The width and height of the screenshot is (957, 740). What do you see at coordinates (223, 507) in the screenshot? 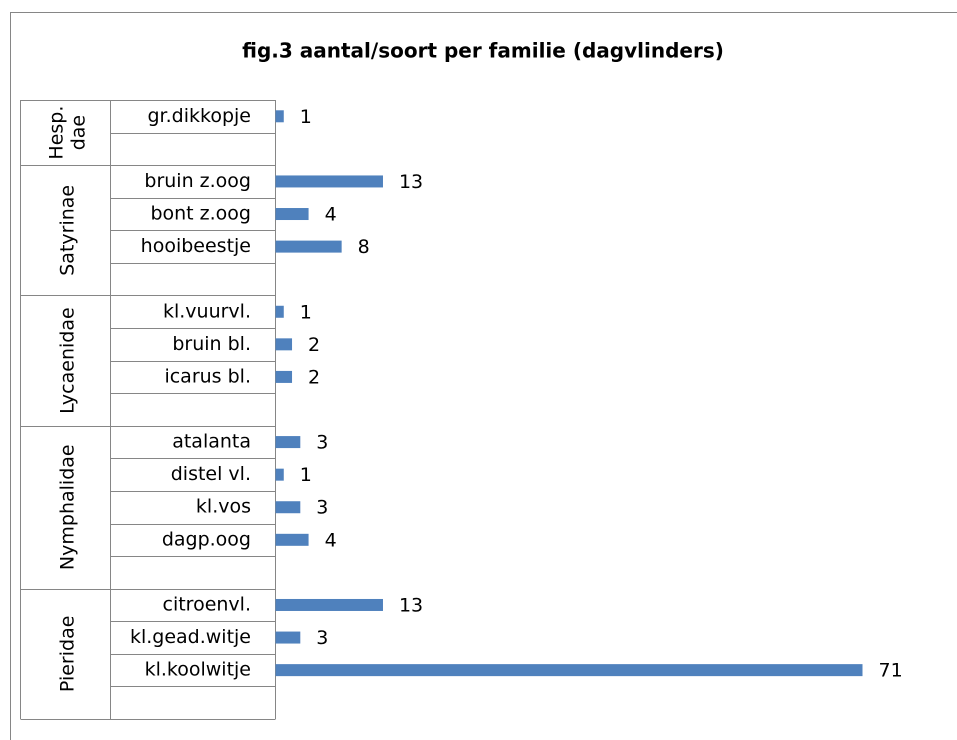
I see `y-tick-label: kl.vos` at bounding box center [223, 507].